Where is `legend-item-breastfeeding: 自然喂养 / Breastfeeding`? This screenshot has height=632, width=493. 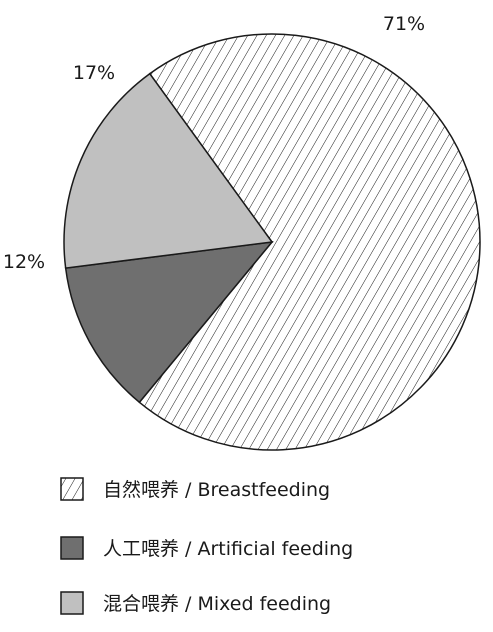 legend-item-breastfeeding: 自然喂养 / Breastfeeding is located at coordinates (195, 489).